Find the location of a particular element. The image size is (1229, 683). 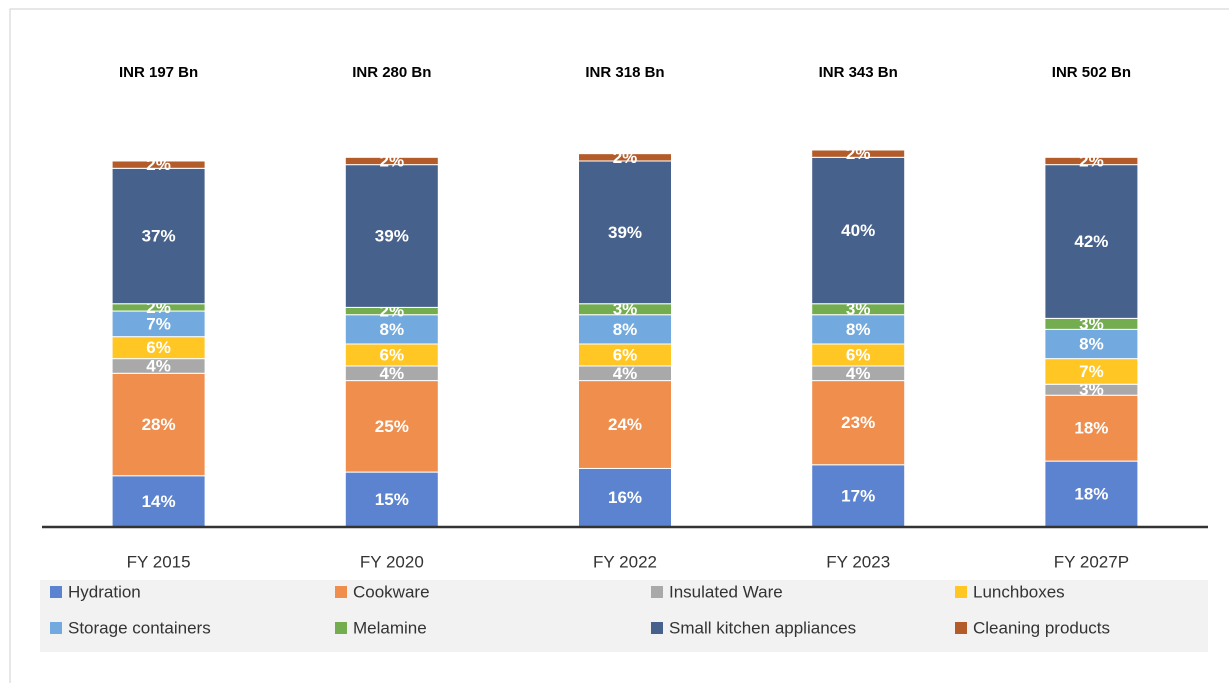

legend-label: Insulated Ware is located at coordinates (726, 591).